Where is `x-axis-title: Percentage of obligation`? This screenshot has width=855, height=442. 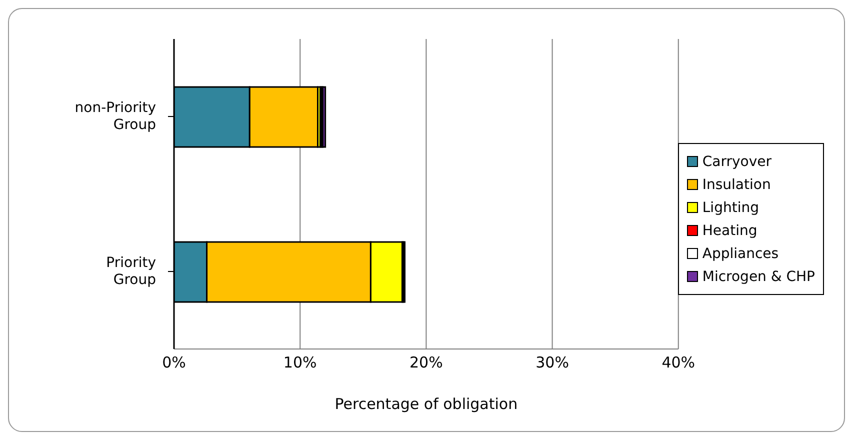 x-axis-title: Percentage of obligation is located at coordinates (426, 404).